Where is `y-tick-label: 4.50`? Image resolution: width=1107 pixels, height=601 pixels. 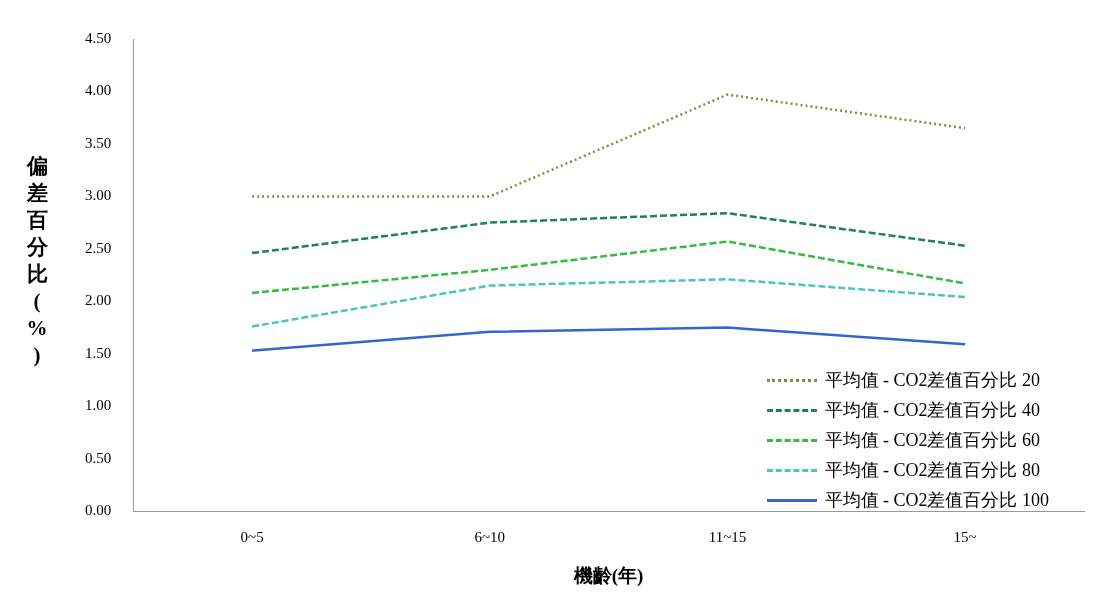
y-tick-label: 4.50 is located at coordinates (98, 37).